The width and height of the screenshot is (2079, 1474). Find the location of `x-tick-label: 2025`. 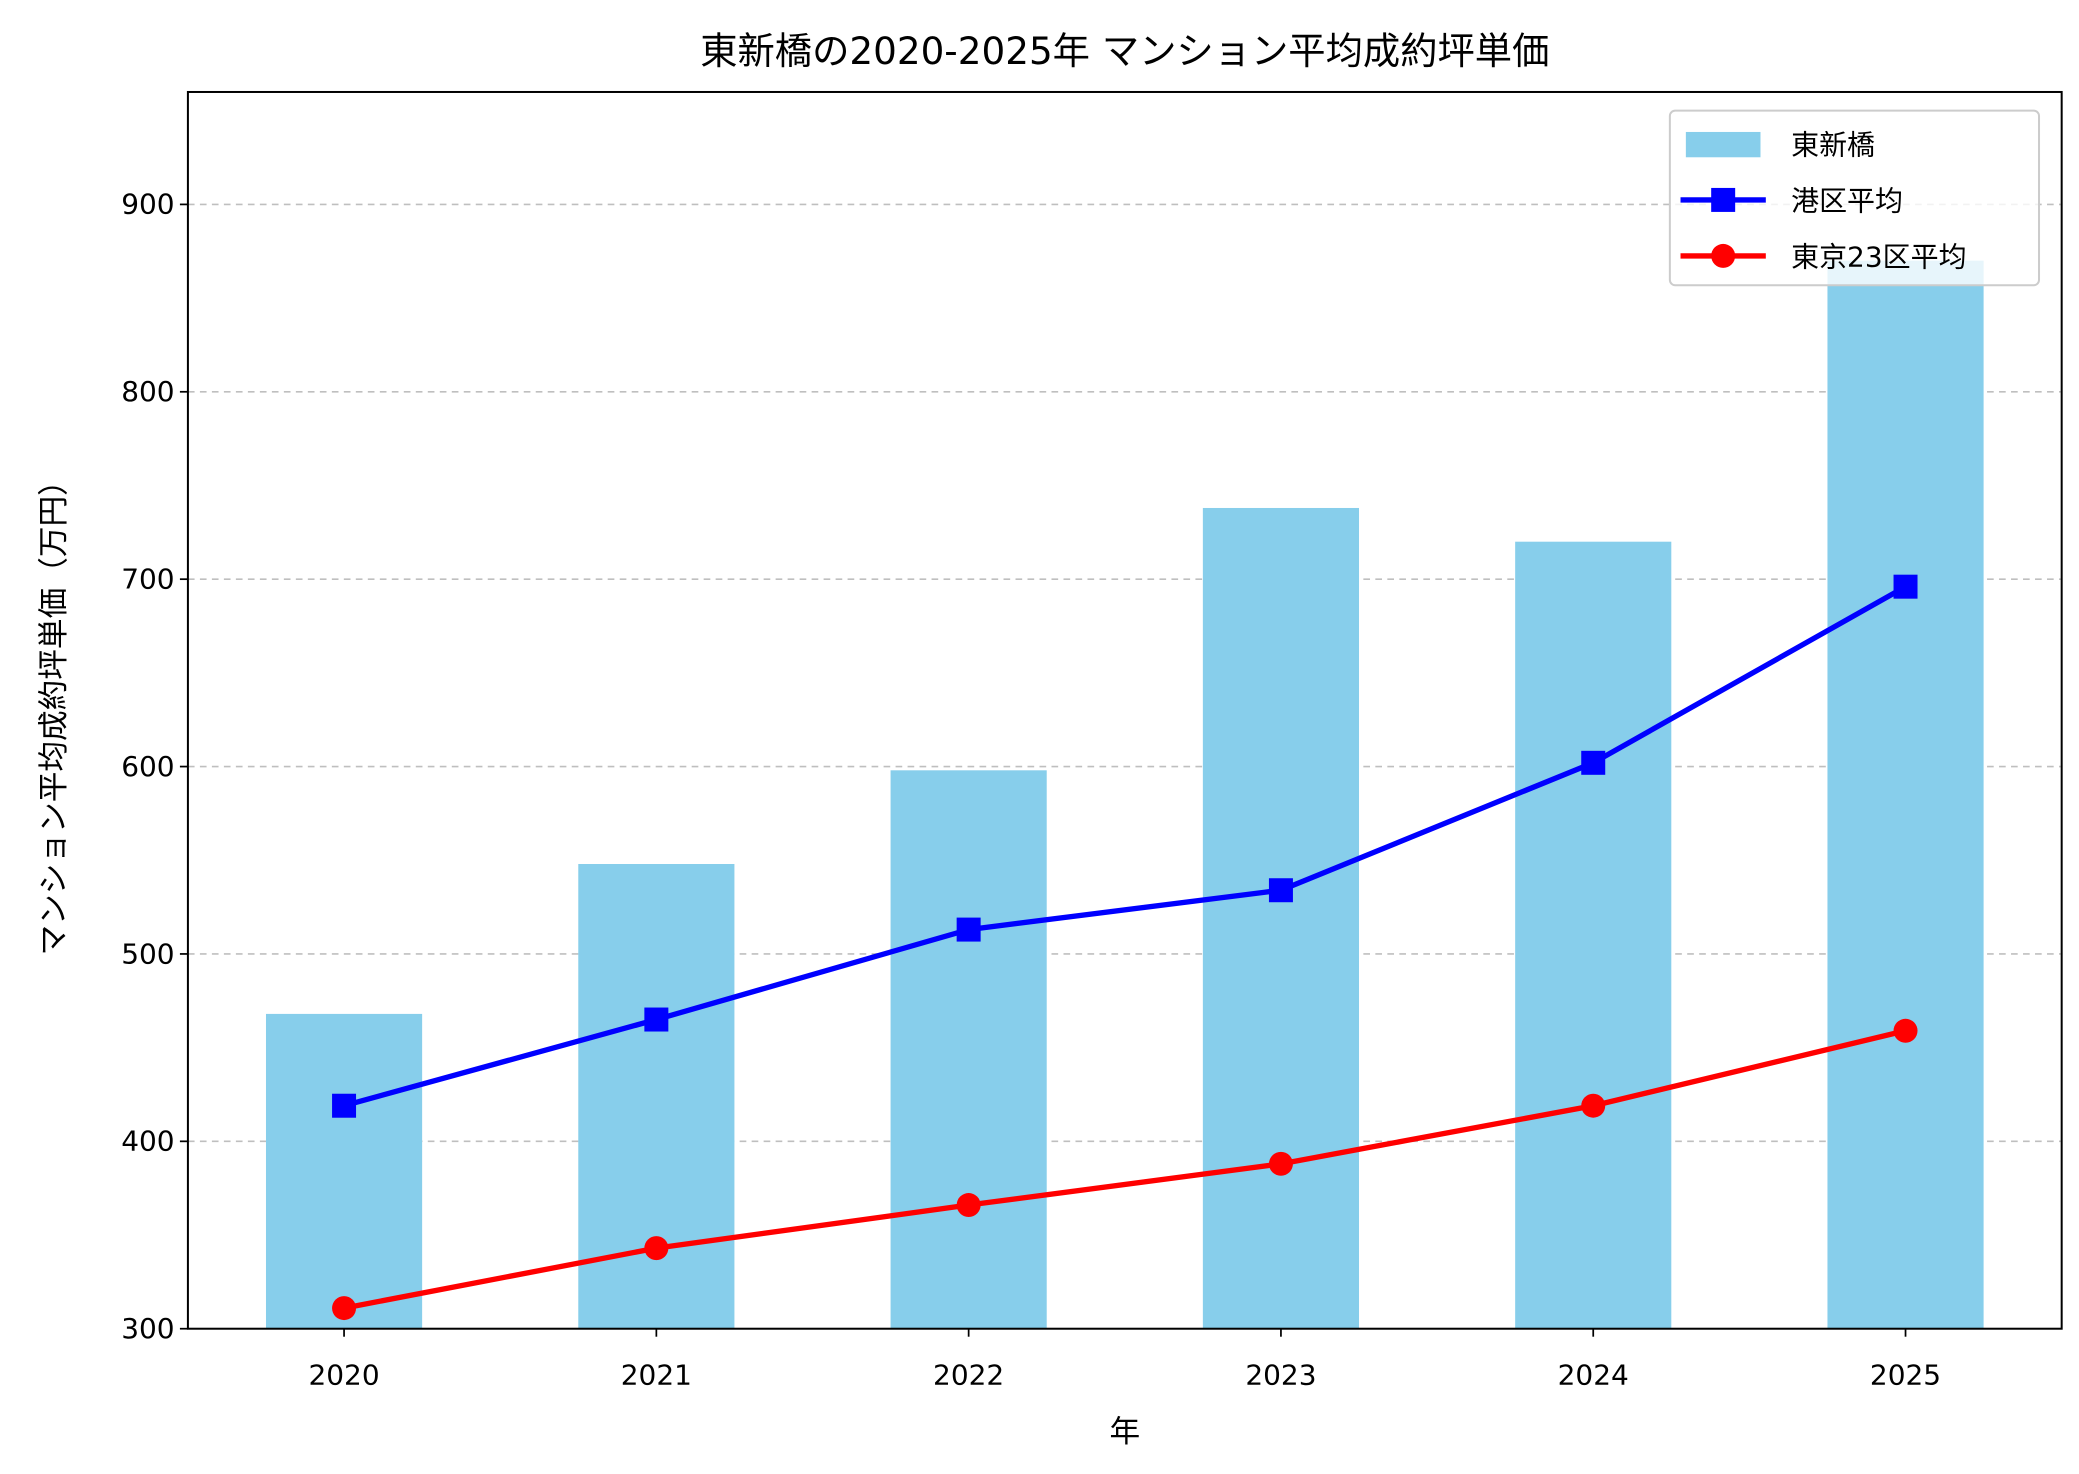

x-tick-label: 2025 is located at coordinates (1905, 1375).